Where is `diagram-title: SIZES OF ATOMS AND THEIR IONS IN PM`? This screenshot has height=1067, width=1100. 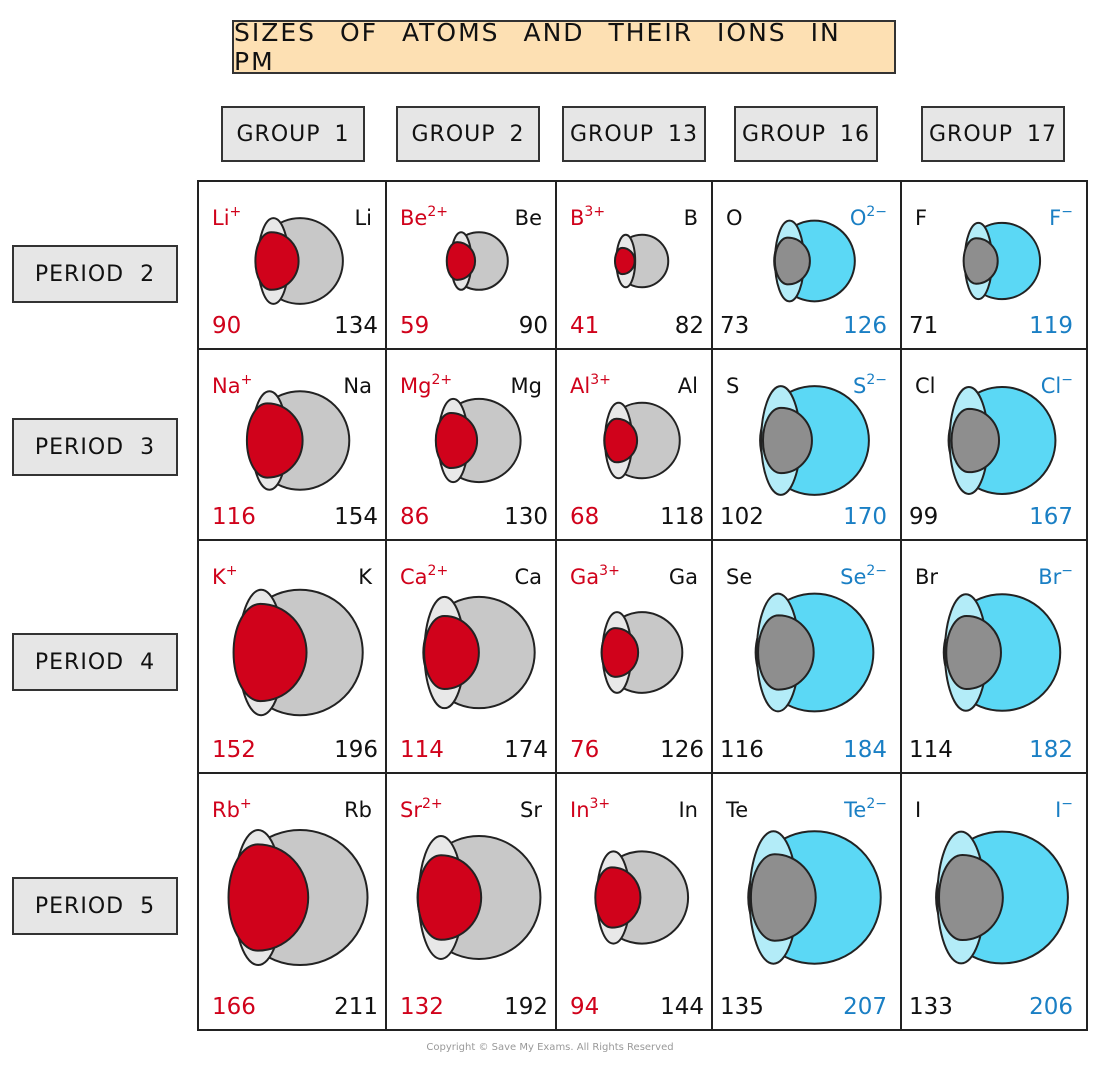
diagram-title: SIZES OF ATOMS AND THEIR IONS IN PM is located at coordinates (564, 47).